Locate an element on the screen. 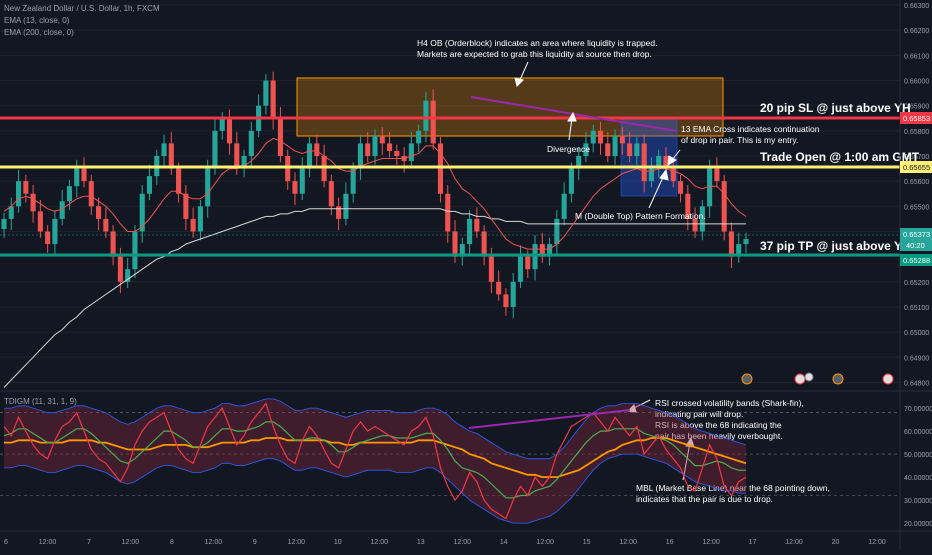 Image resolution: width=932 pixels, height=555 pixels. time-tick-label: 8 is located at coordinates (172, 542).